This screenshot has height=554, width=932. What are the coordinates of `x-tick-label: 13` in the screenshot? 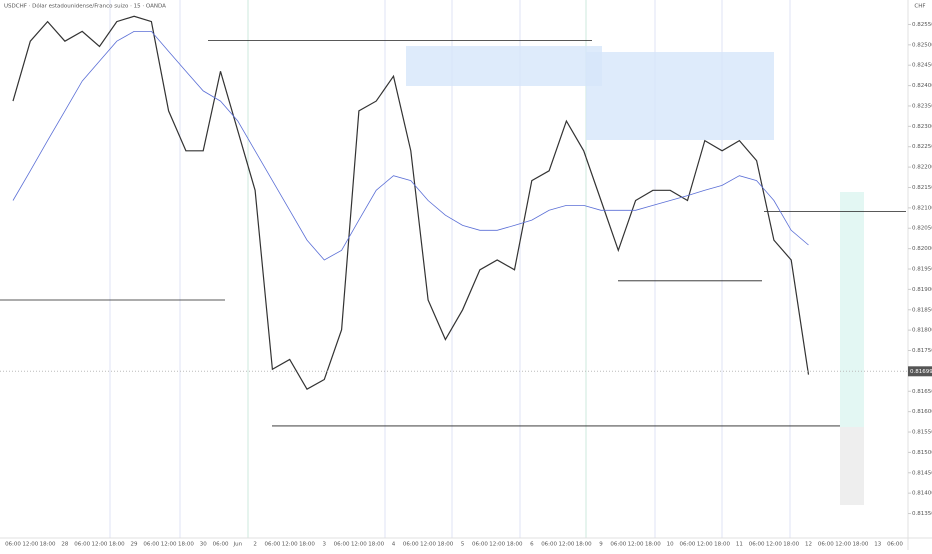 It's located at (877, 545).